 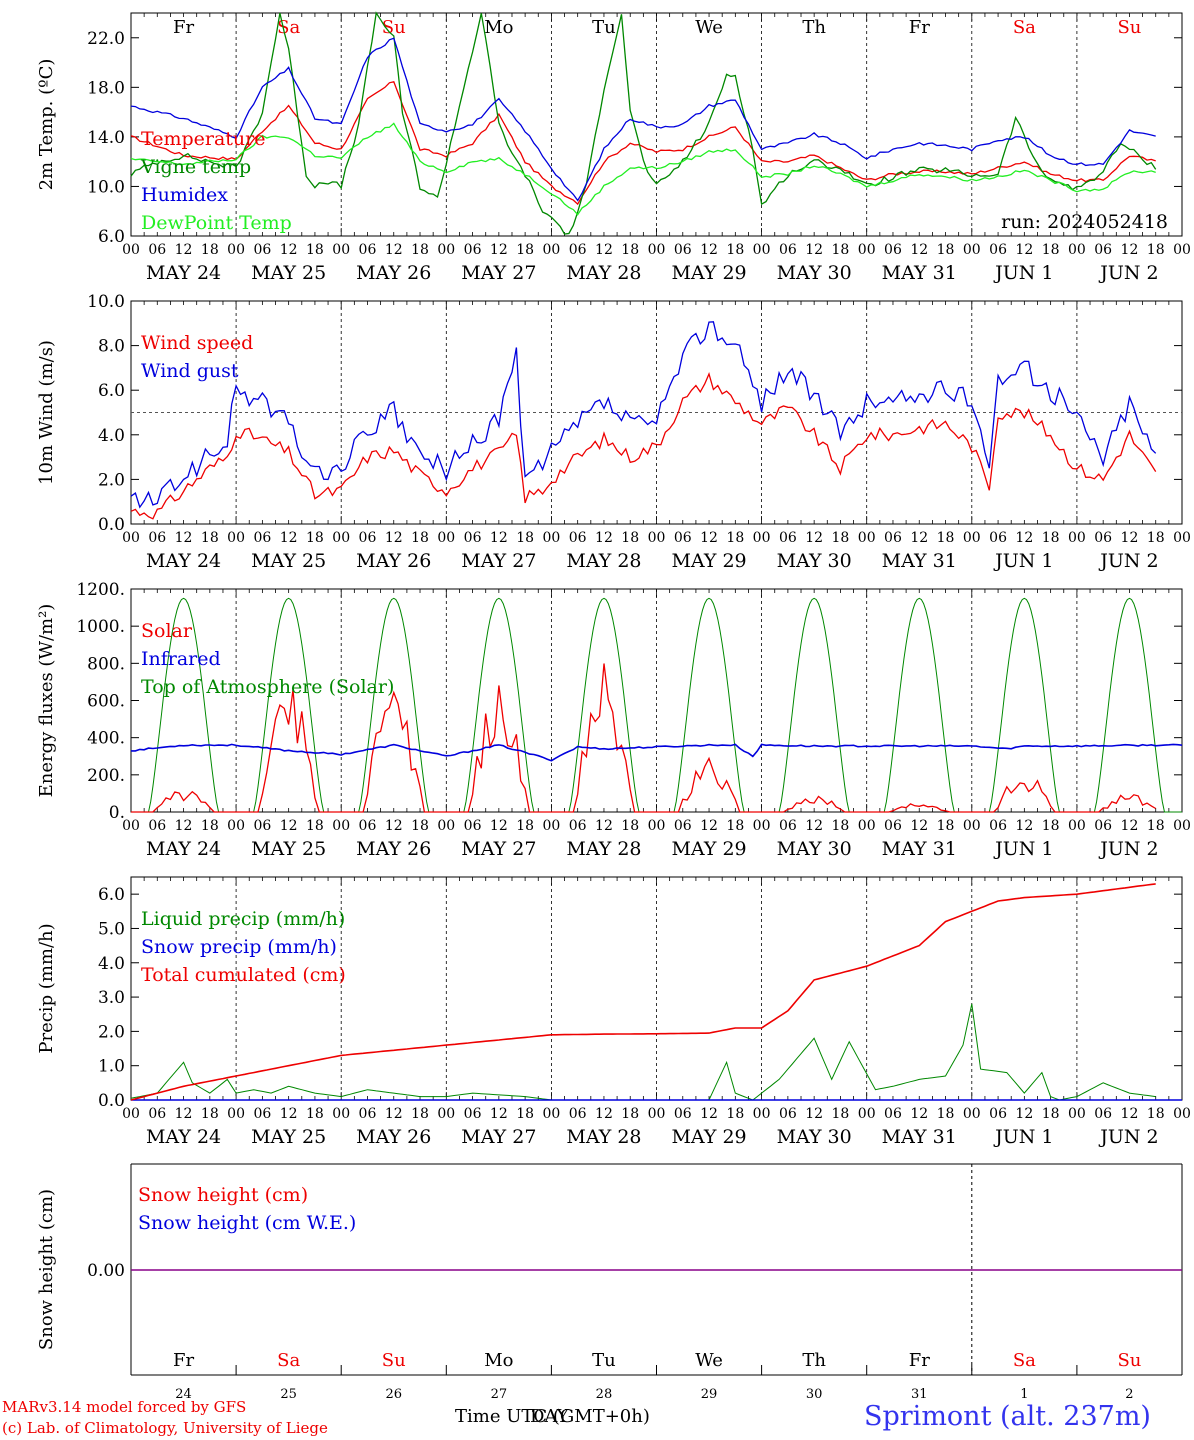 What do you see at coordinates (288, 849) in the screenshot?
I see `energy-date-label: MAY 25` at bounding box center [288, 849].